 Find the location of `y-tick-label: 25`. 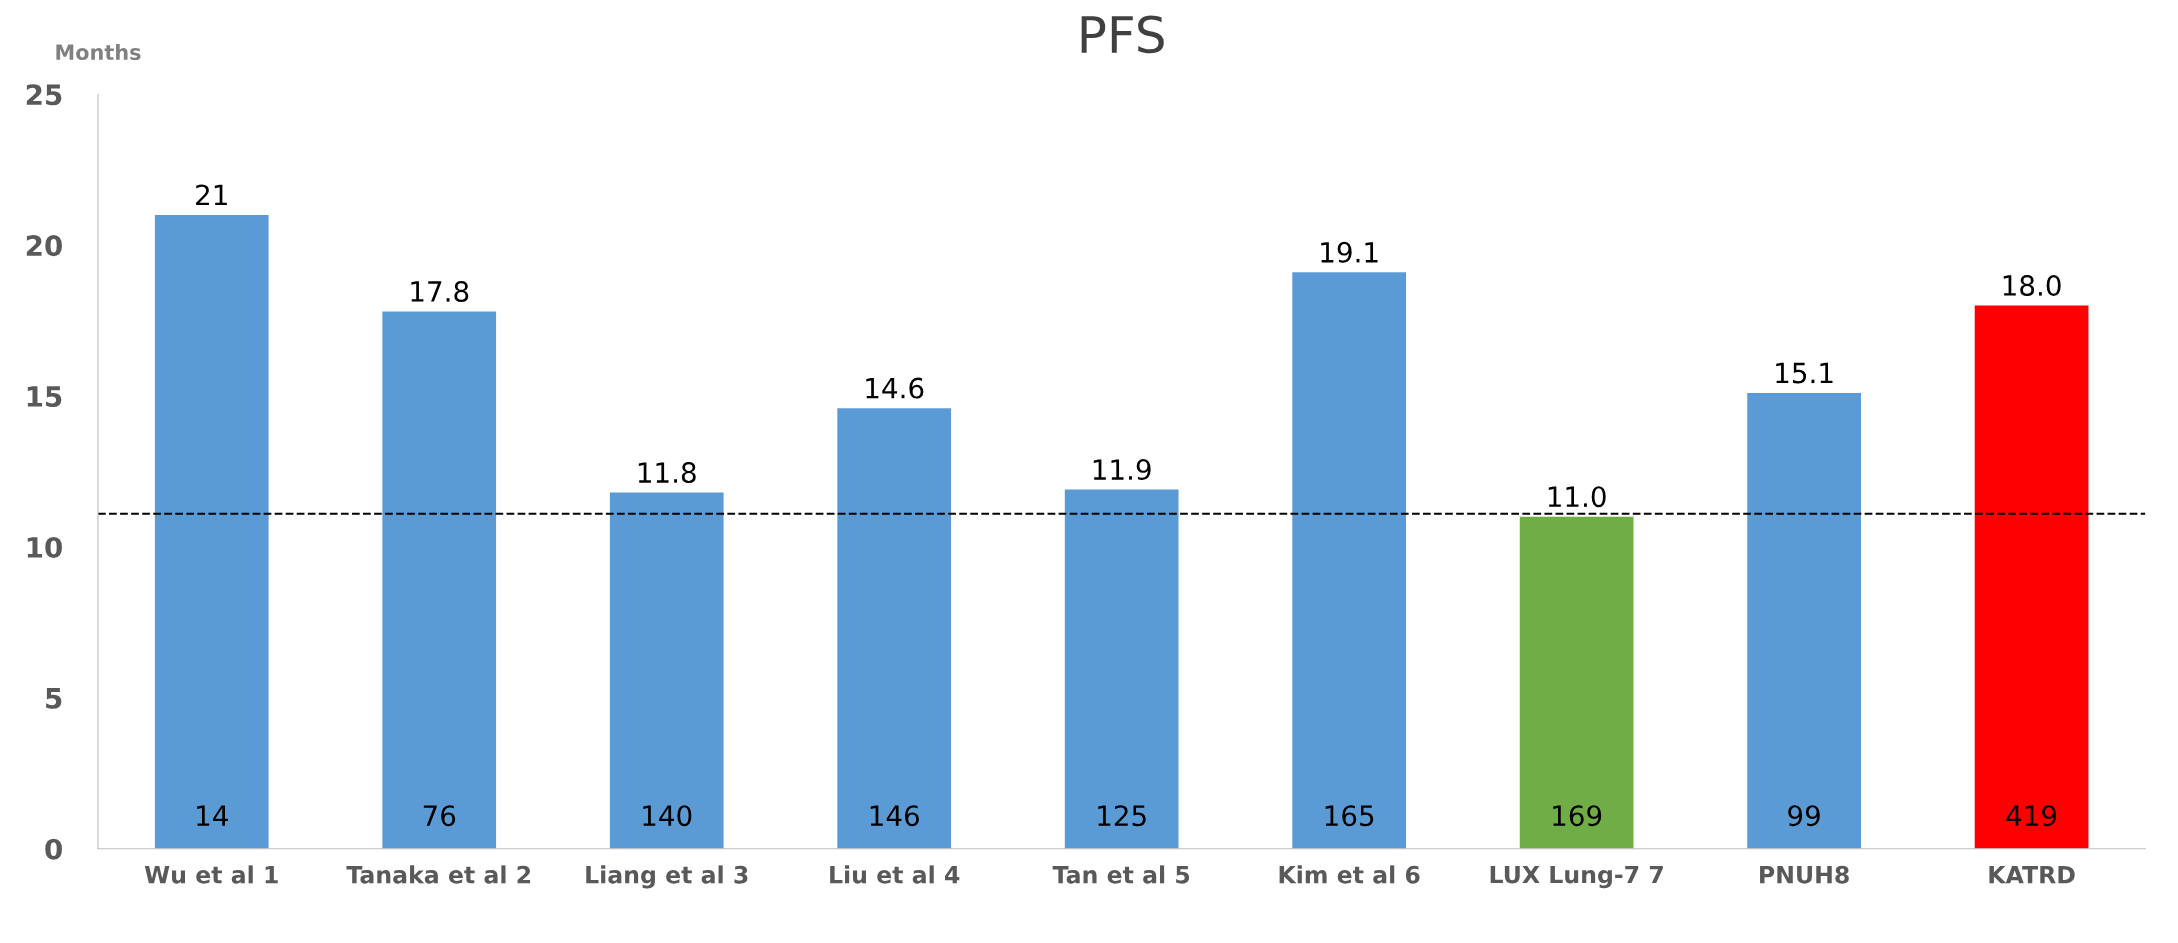

y-tick-label: 25 is located at coordinates (44, 95).